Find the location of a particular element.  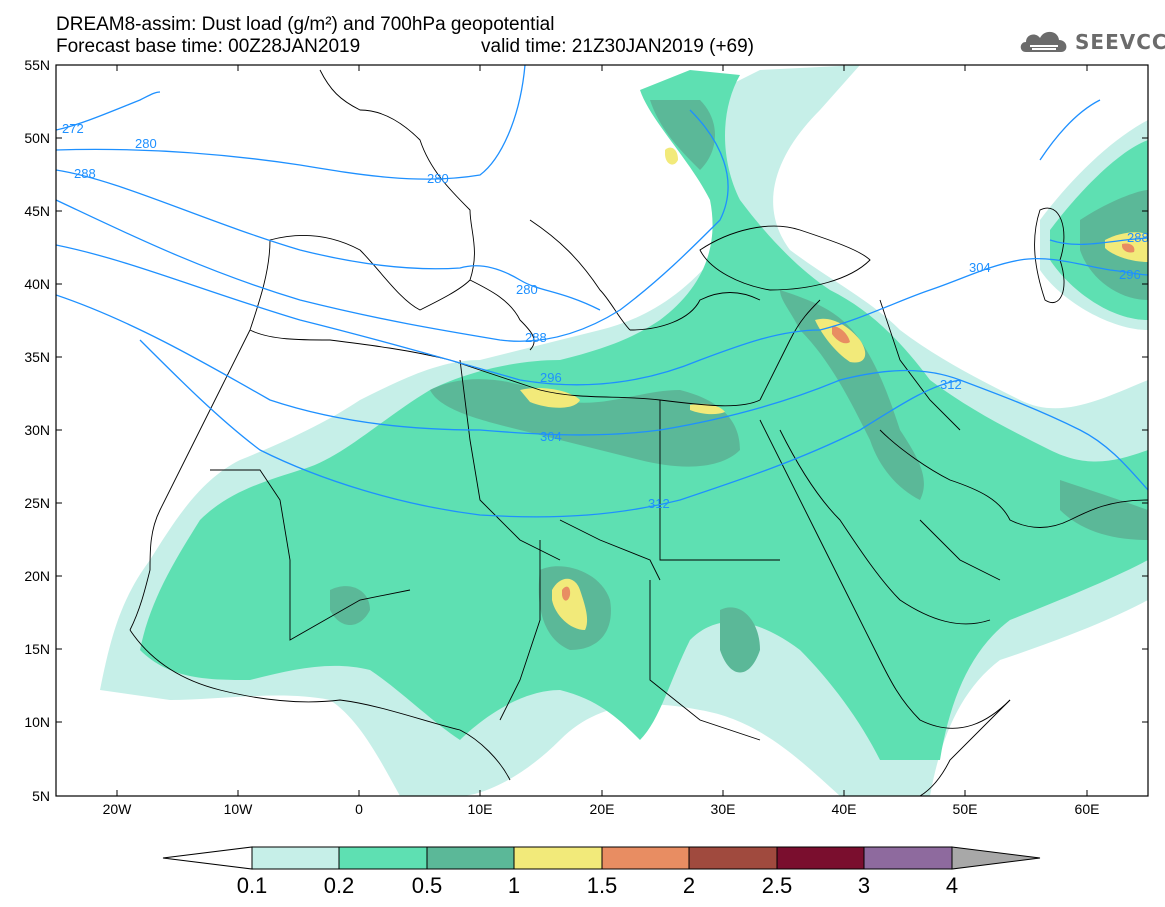

colorbar-label: 4 is located at coordinates (952, 885).